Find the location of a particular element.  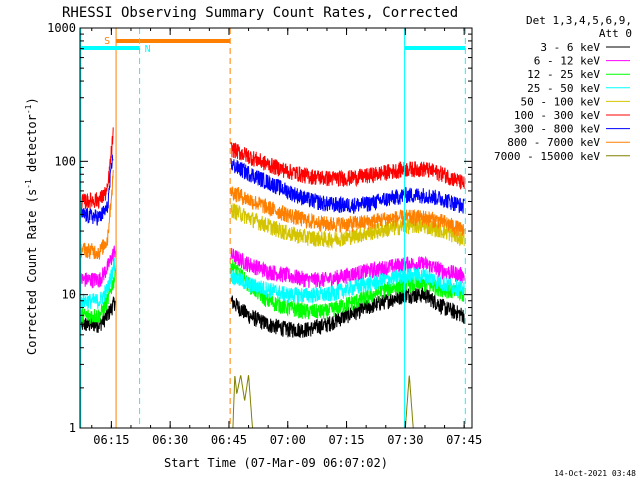

x-tick-label-3: 07:00 is located at coordinates (288, 440).